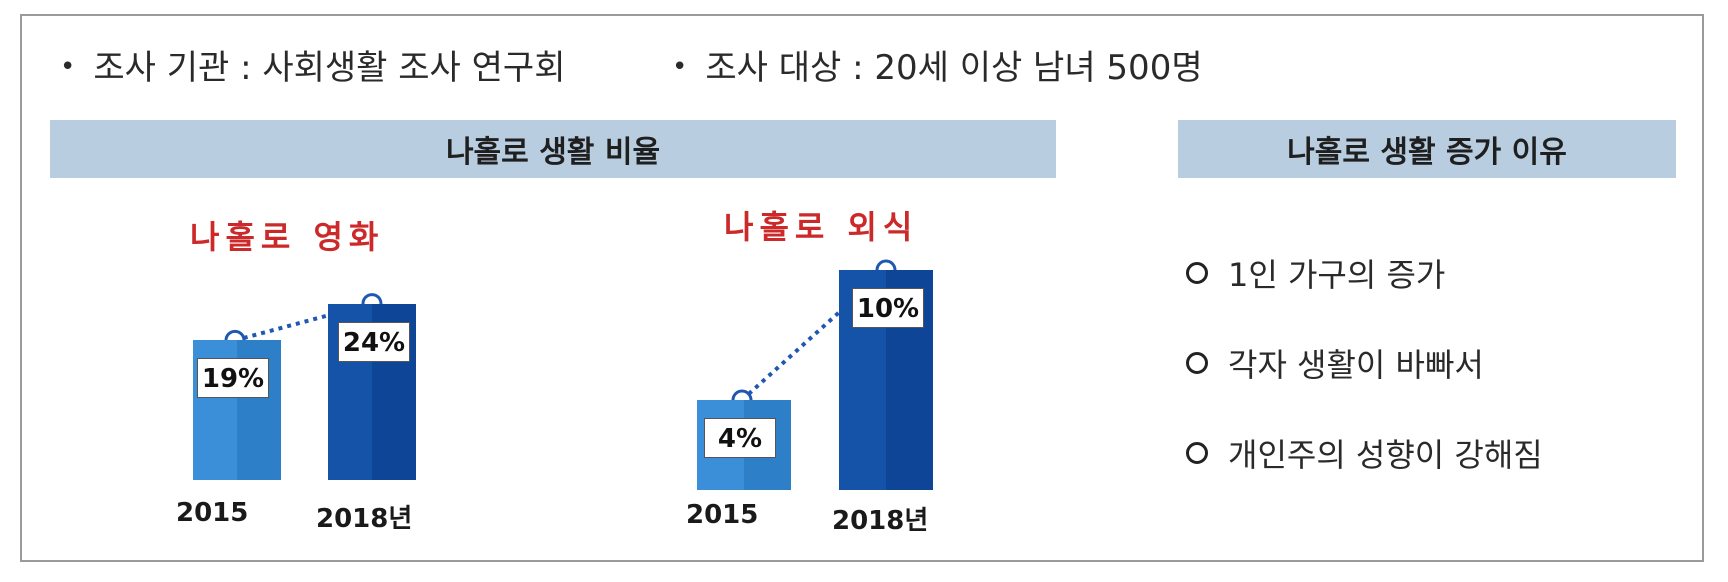 The image size is (1728, 582). Describe the element at coordinates (954, 68) in the screenshot. I see `survey-target-text: 조사 대상 : 20세 이상 남녀 500명` at that location.